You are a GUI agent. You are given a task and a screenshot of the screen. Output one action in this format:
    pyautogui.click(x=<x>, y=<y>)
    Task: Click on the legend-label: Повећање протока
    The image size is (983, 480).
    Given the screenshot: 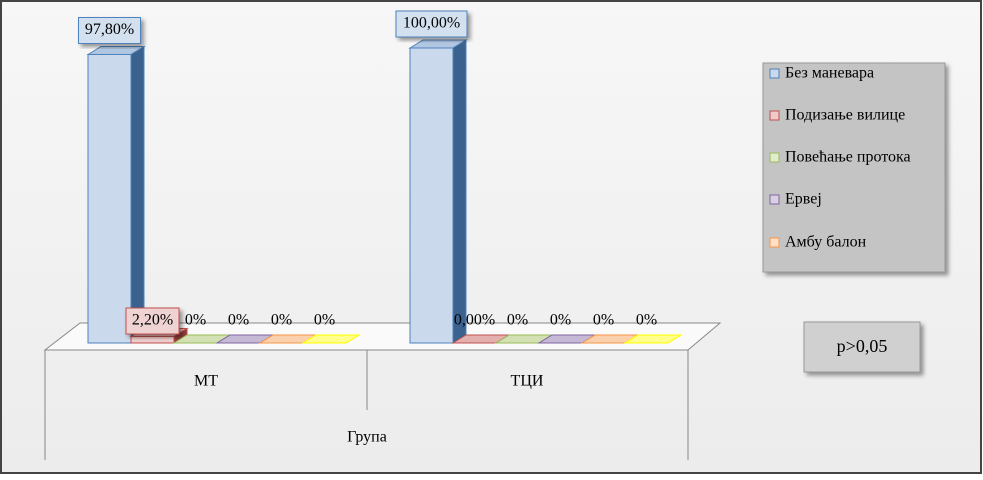 What is the action you would take?
    pyautogui.click(x=848, y=157)
    